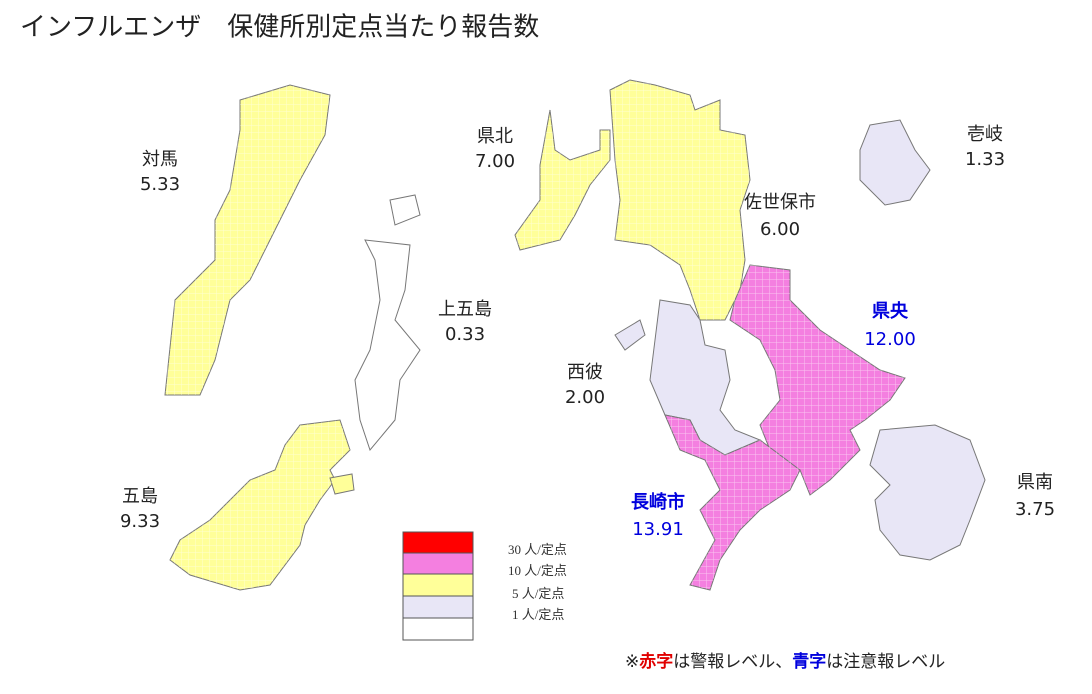  What do you see at coordinates (630, 335) in the screenshot?
I see `region-seihi-islet` at bounding box center [630, 335].